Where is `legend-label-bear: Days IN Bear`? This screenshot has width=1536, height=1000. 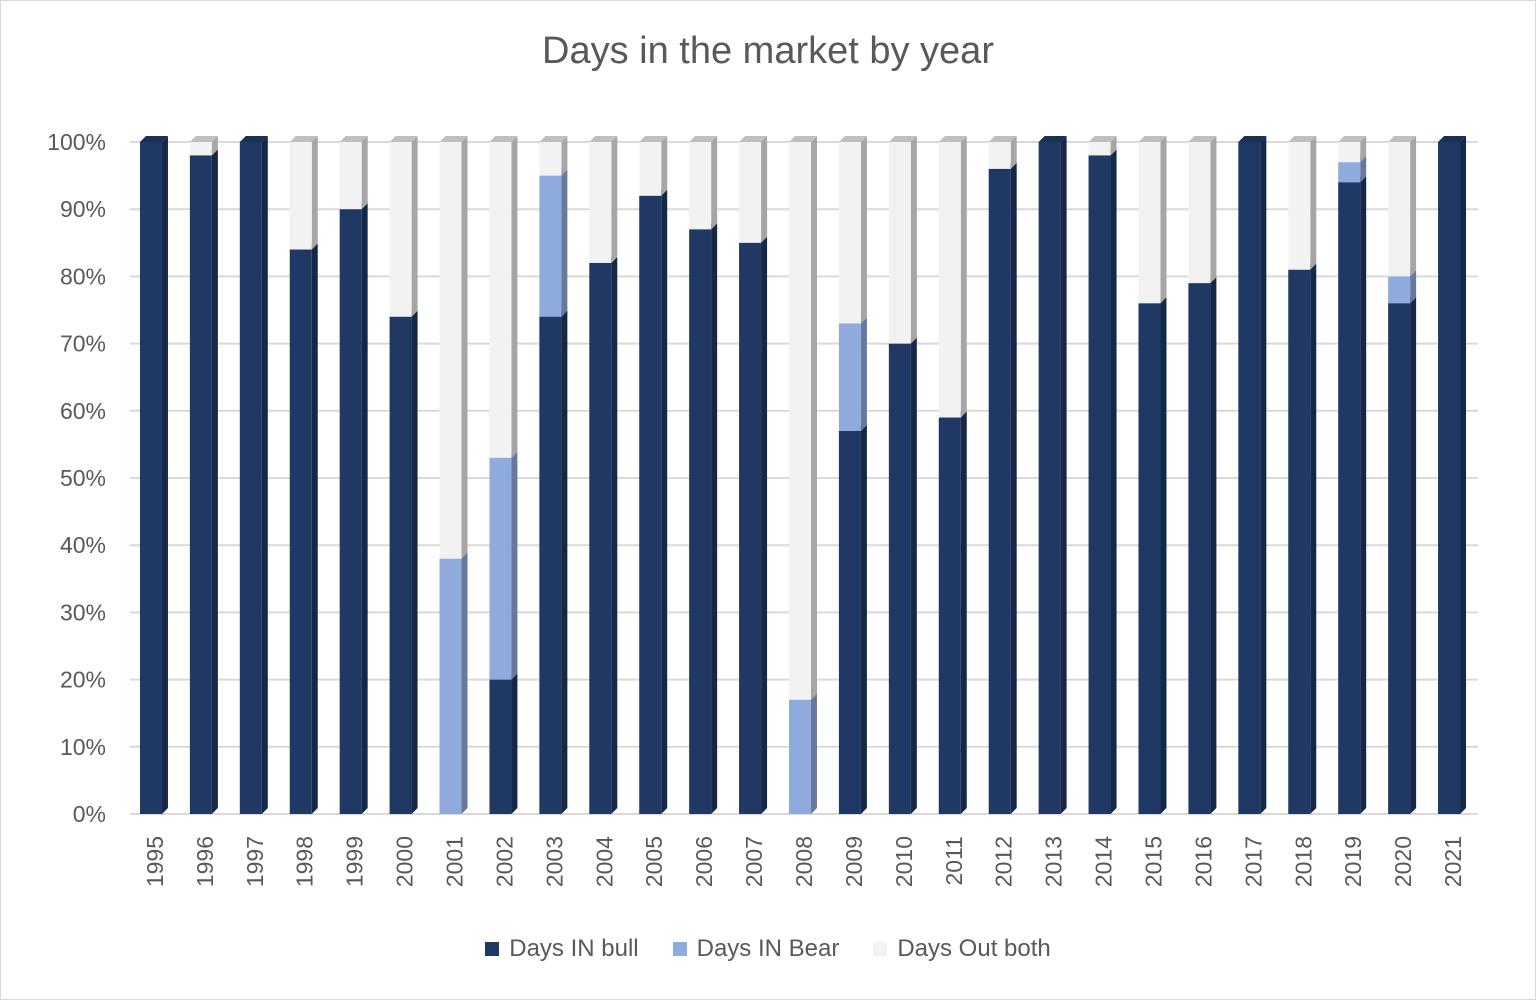
legend-label-bear: Days IN Bear is located at coordinates (768, 948).